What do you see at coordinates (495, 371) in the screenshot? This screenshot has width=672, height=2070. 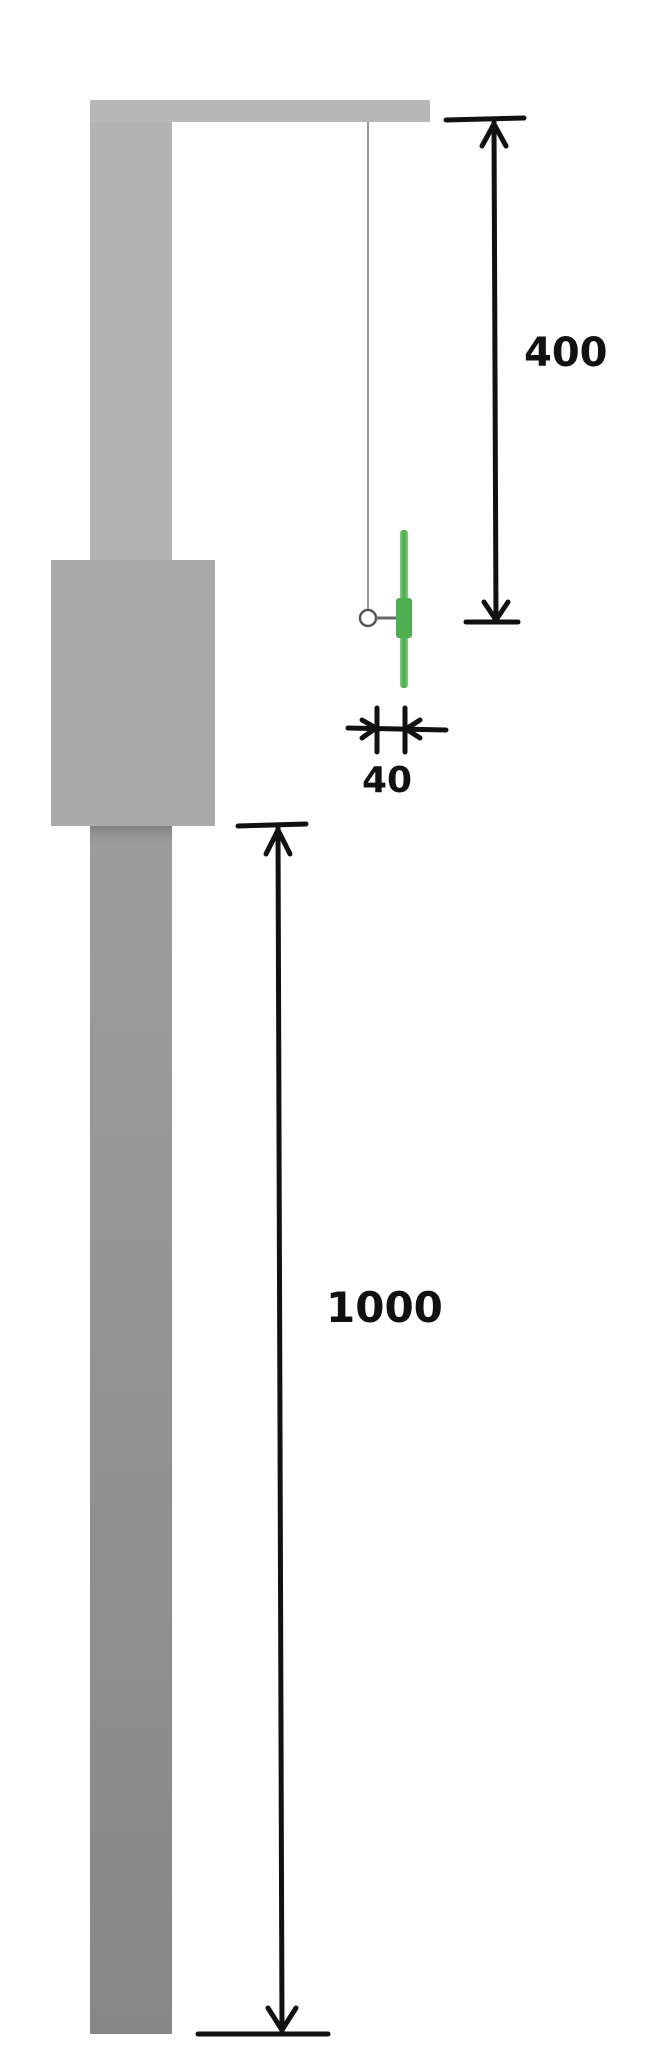 I see `dim-400-line` at bounding box center [495, 371].